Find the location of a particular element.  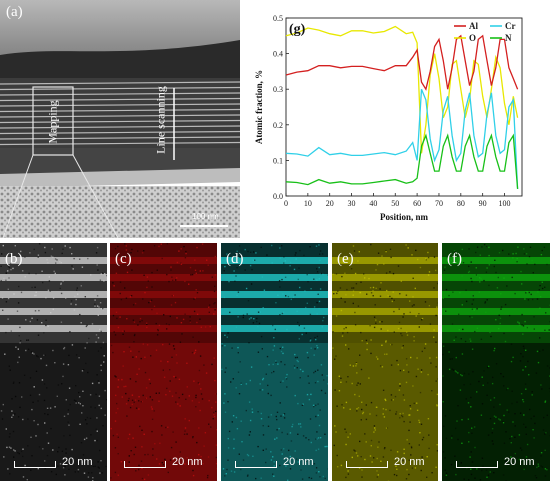

eds-map-d-image is located at coordinates (274, 362).